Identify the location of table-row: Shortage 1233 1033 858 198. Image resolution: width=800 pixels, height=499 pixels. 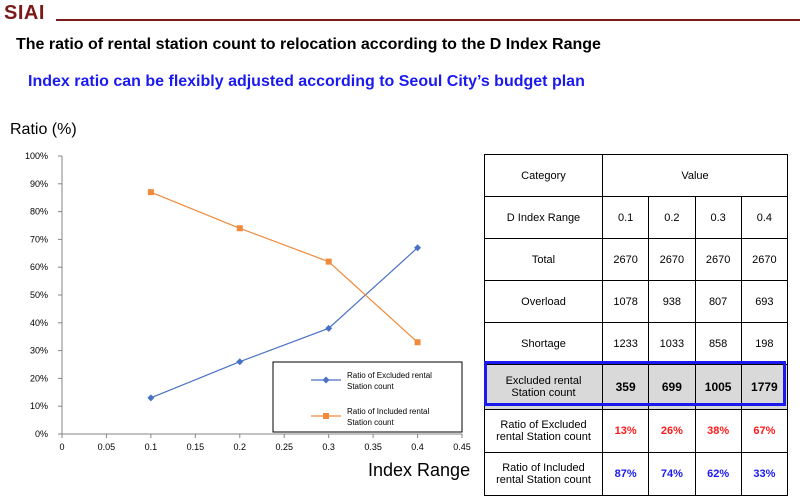
(636, 343).